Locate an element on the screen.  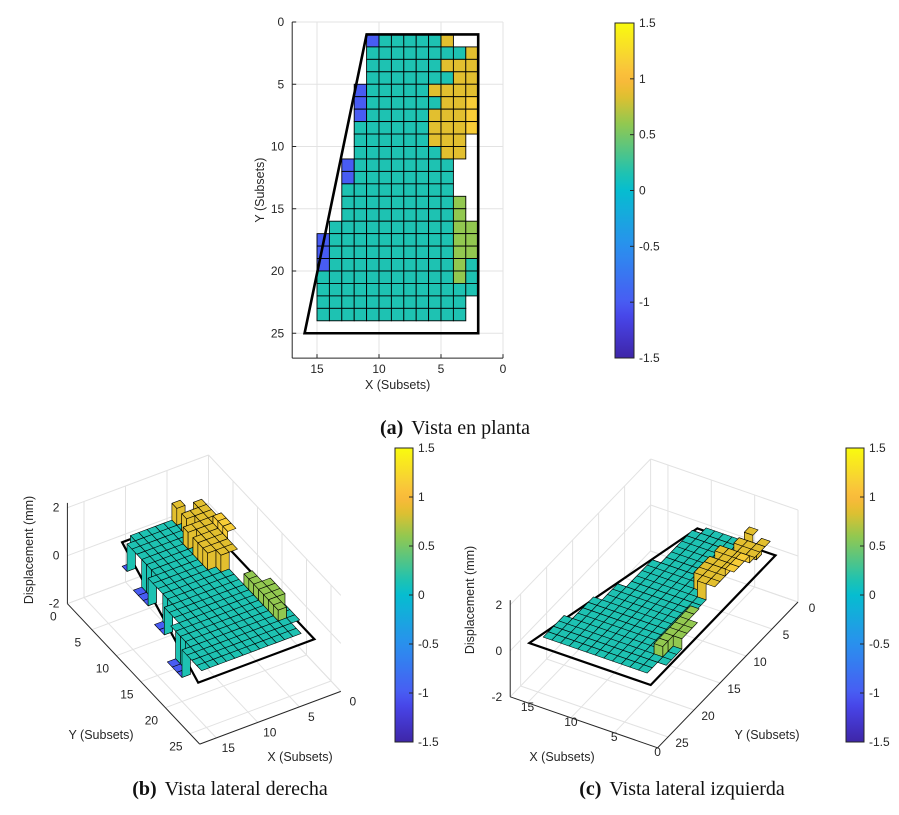
y-tick-label: 0 is located at coordinates (812, 608).